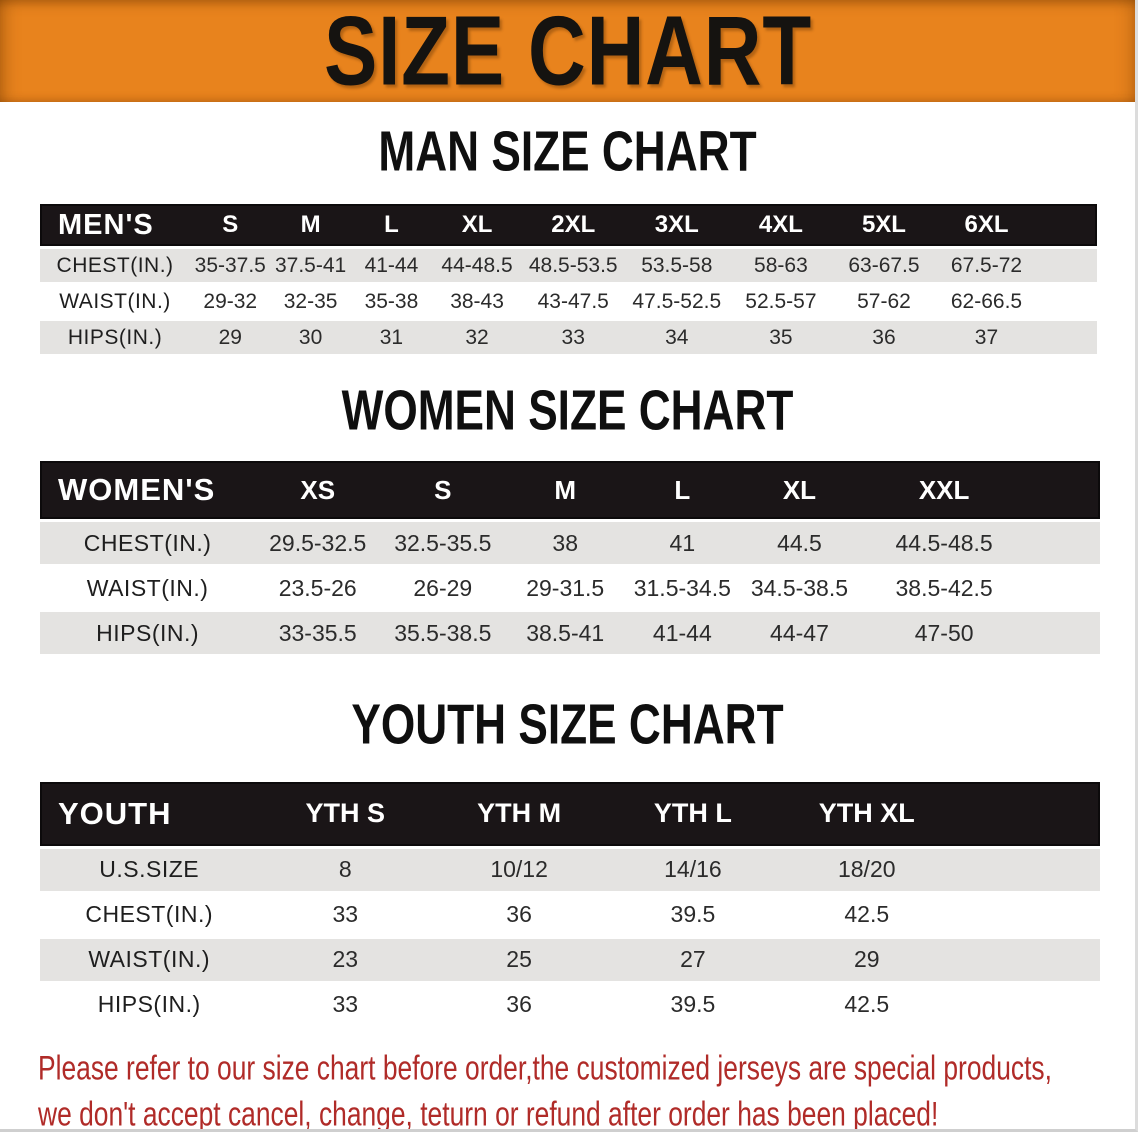 The height and width of the screenshot is (1132, 1138). Describe the element at coordinates (519, 869) in the screenshot. I see `size-value: 10/12` at that location.